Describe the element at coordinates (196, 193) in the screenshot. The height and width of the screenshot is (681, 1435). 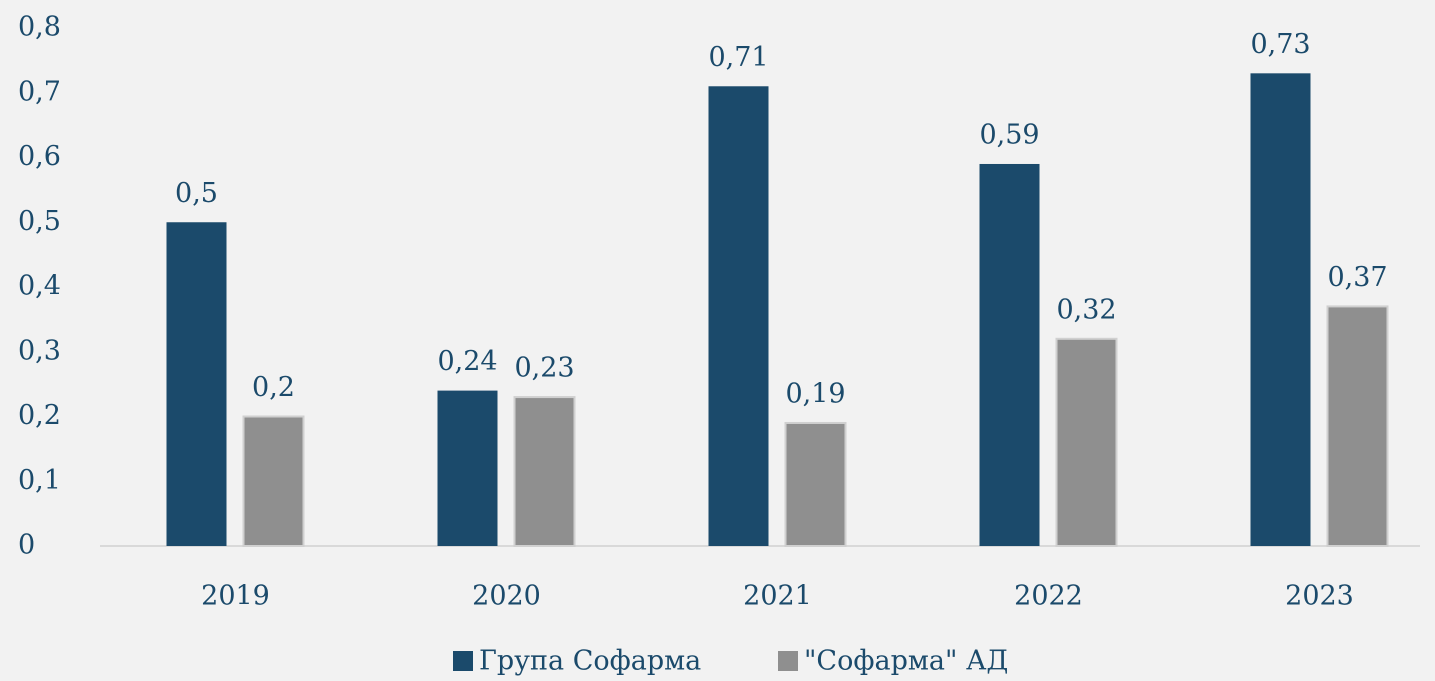
I see `value-label: 0,5` at that location.